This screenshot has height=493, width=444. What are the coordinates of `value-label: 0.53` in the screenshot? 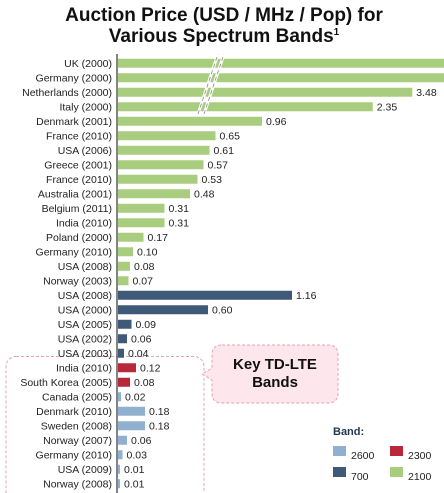 It's located at (212, 180).